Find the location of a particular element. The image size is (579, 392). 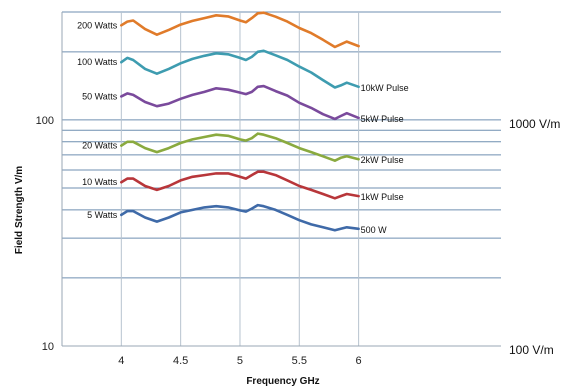

x-tick-label: 4 is located at coordinates (121, 361).